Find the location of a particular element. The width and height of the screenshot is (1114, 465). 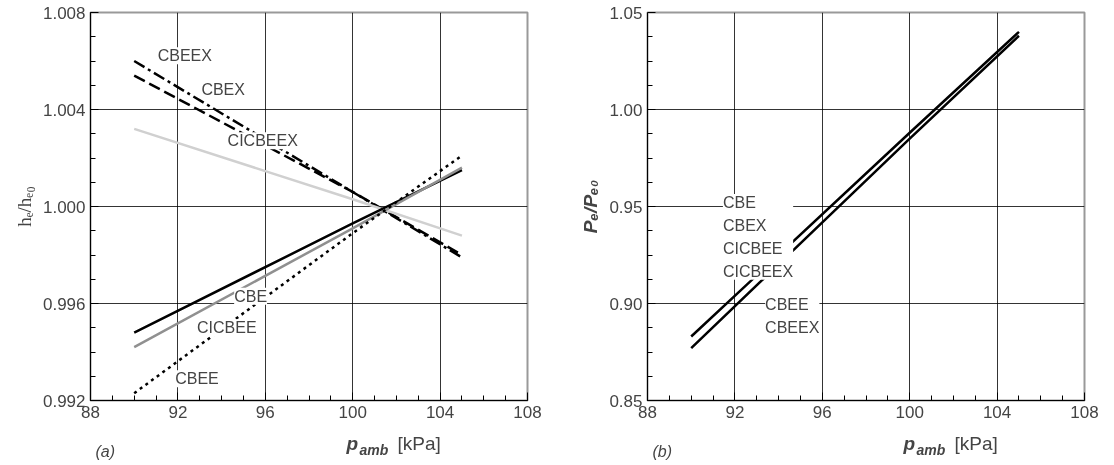

y-axis-title: hₑ/hₑ₀ is located at coordinates (24, 206).